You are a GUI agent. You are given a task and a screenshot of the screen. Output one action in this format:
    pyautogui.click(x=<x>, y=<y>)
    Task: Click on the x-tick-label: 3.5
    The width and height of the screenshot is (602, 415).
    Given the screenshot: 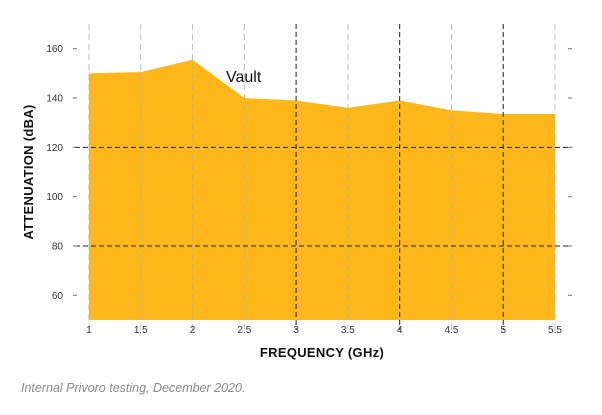 What is the action you would take?
    pyautogui.click(x=348, y=330)
    